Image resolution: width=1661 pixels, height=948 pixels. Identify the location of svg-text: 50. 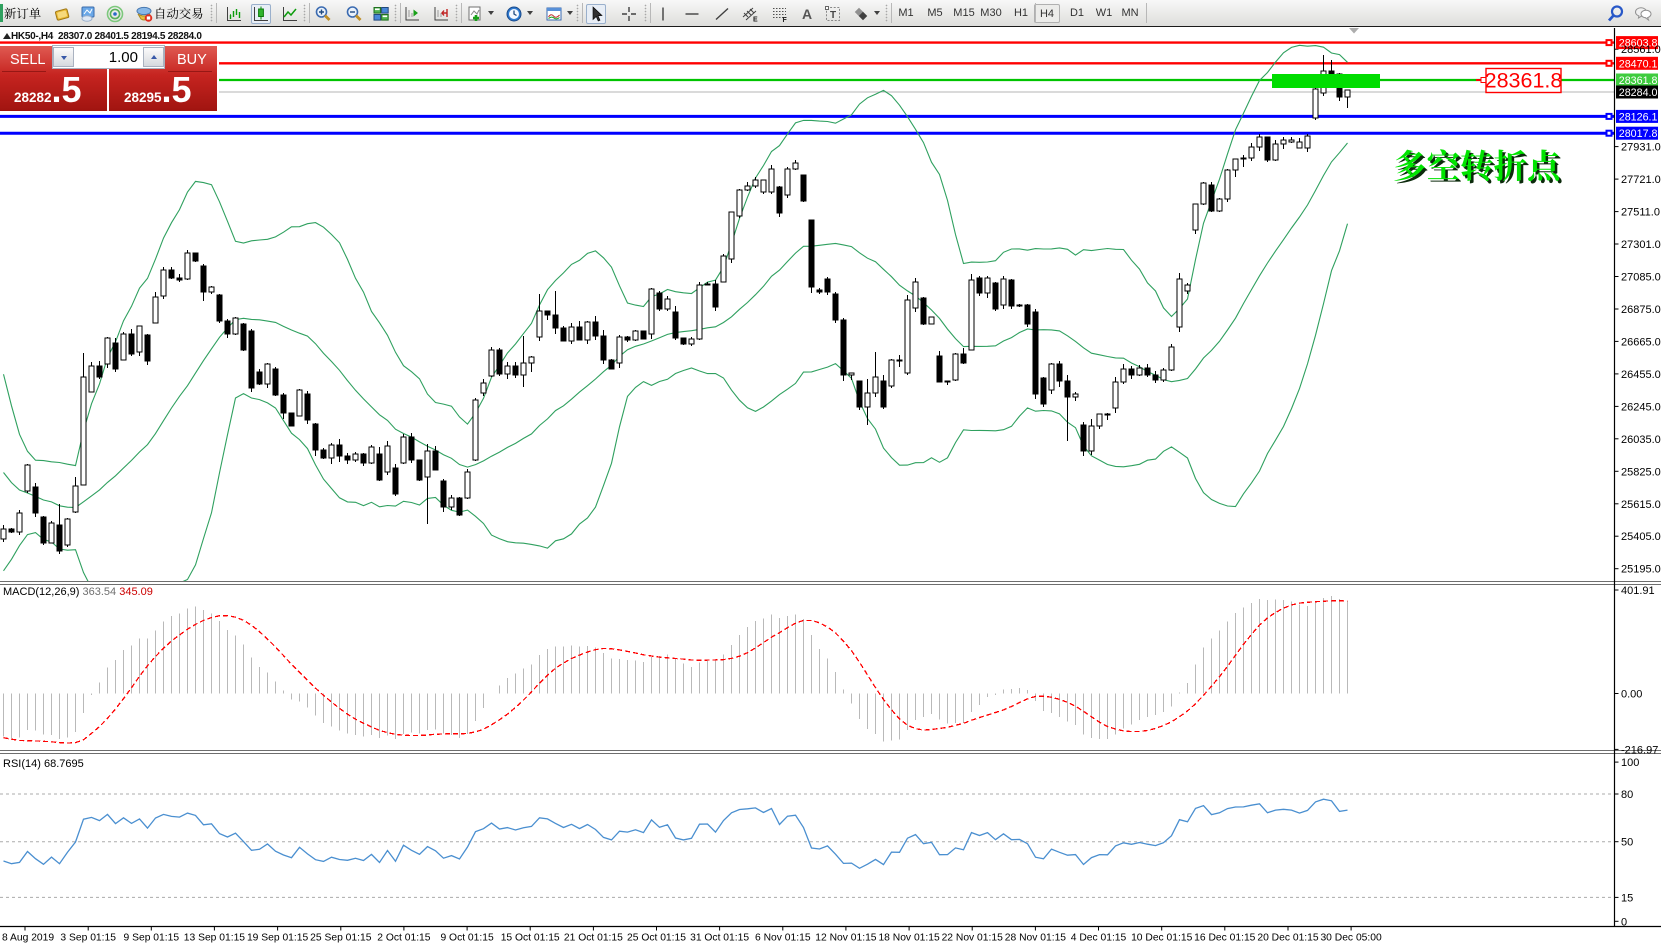
(1627, 843).